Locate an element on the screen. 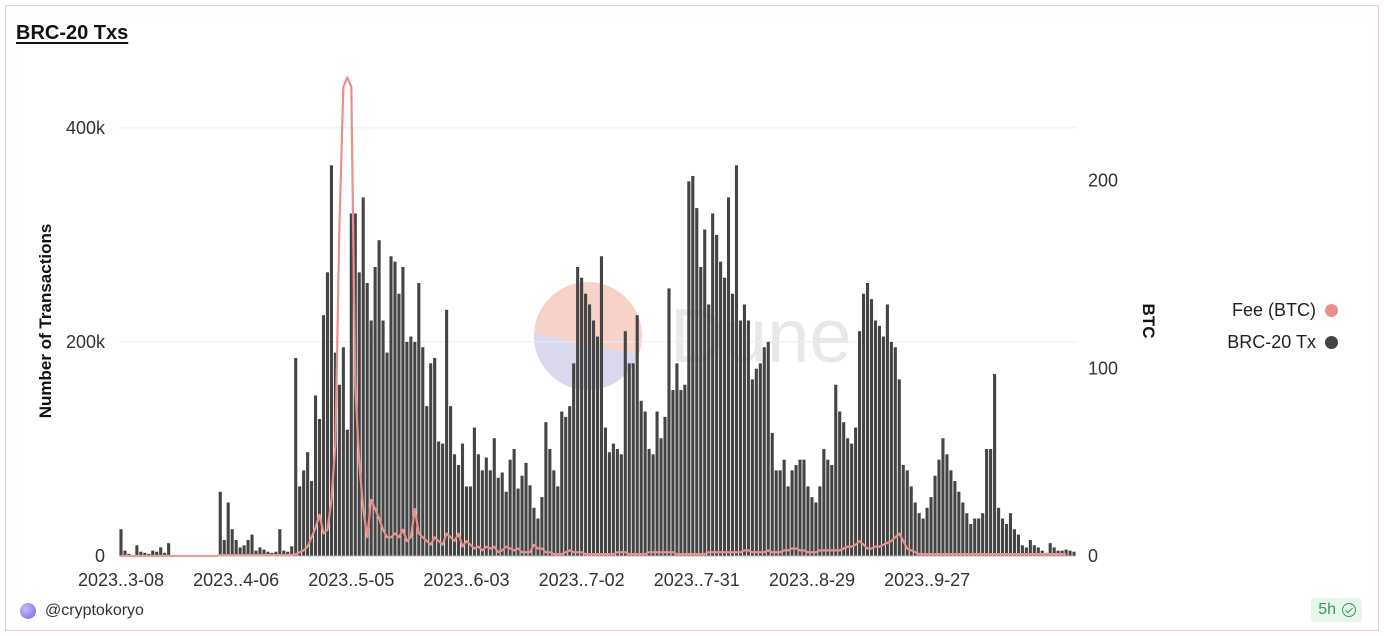 Image resolution: width=1384 pixels, height=636 pixels. legend-label-fee: Fee (BTC) is located at coordinates (1273, 309).